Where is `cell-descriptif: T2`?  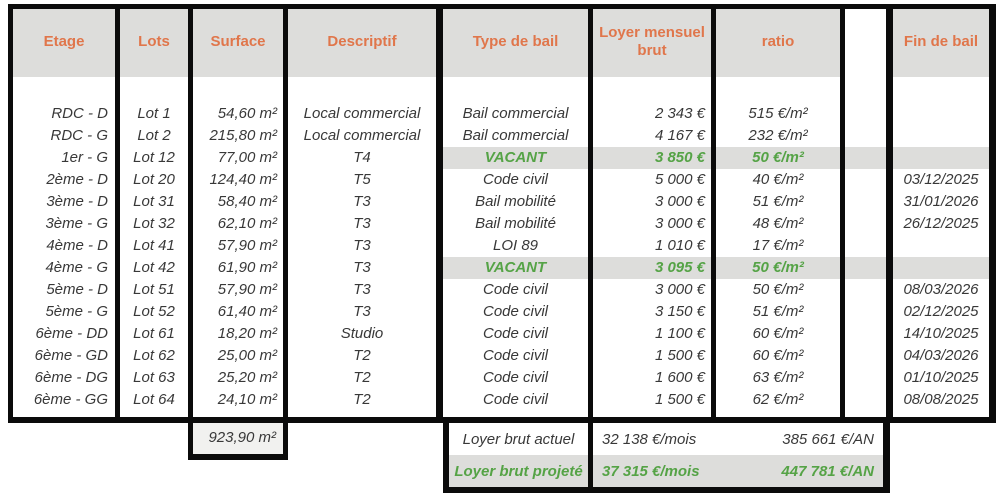 cell-descriptif: T2 is located at coordinates (362, 377).